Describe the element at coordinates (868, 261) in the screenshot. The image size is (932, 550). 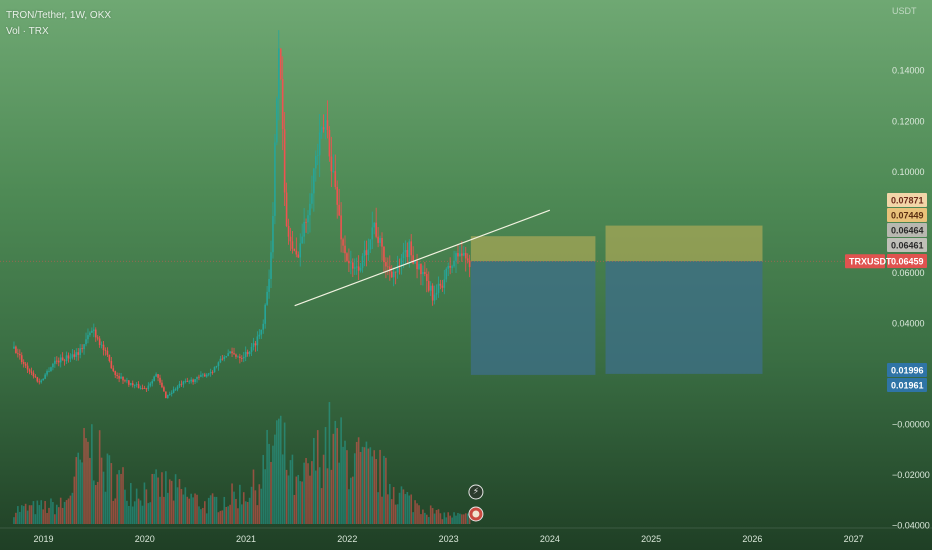
I see `symbol-badge: TRXUSDT` at that location.